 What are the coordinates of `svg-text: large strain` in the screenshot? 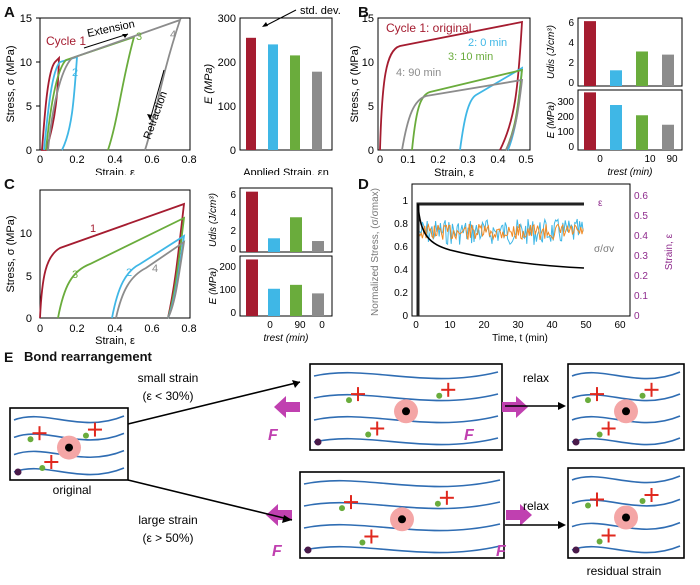 It's located at (167, 520).